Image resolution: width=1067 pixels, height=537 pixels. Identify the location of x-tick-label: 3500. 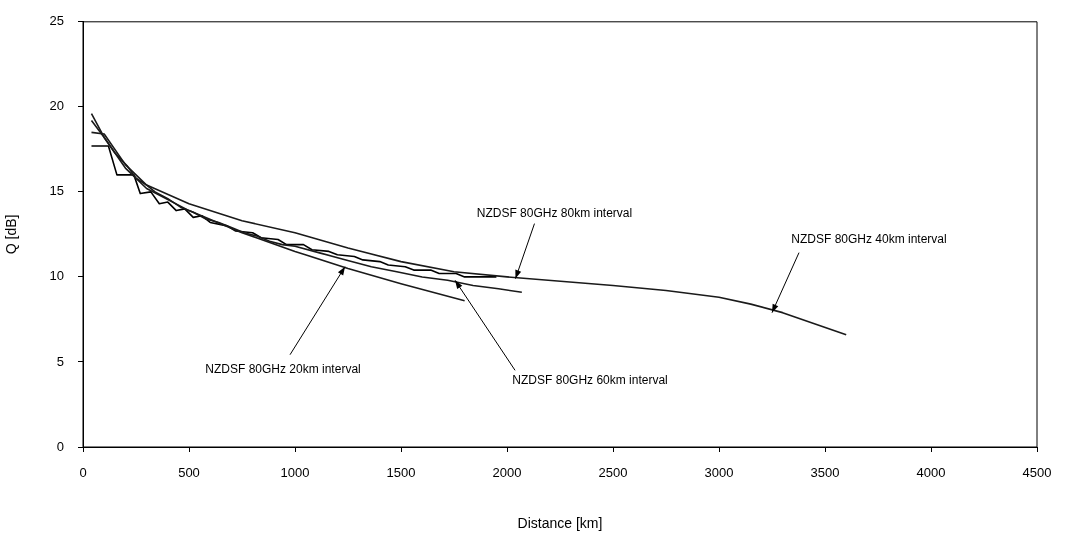
(825, 473).